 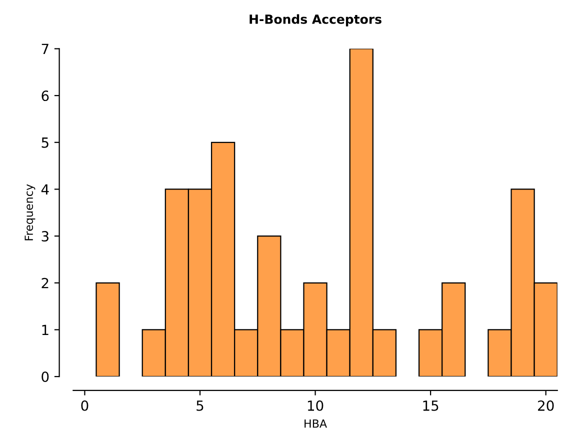 I want to click on y-tick-label: 4, so click(x=45, y=189).